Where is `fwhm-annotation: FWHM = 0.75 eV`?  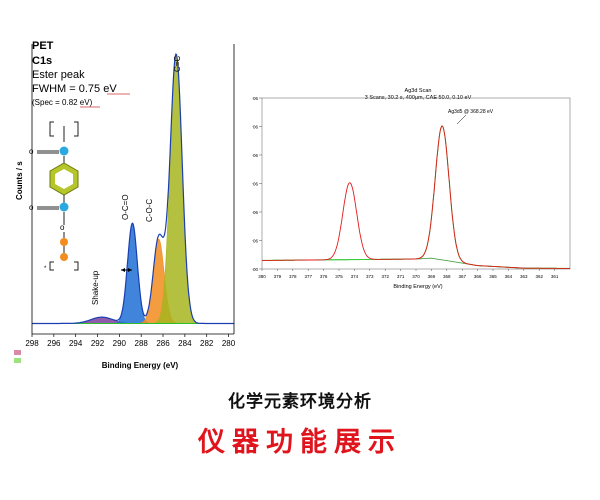 fwhm-annotation: FWHM = 0.75 eV is located at coordinates (74, 89).